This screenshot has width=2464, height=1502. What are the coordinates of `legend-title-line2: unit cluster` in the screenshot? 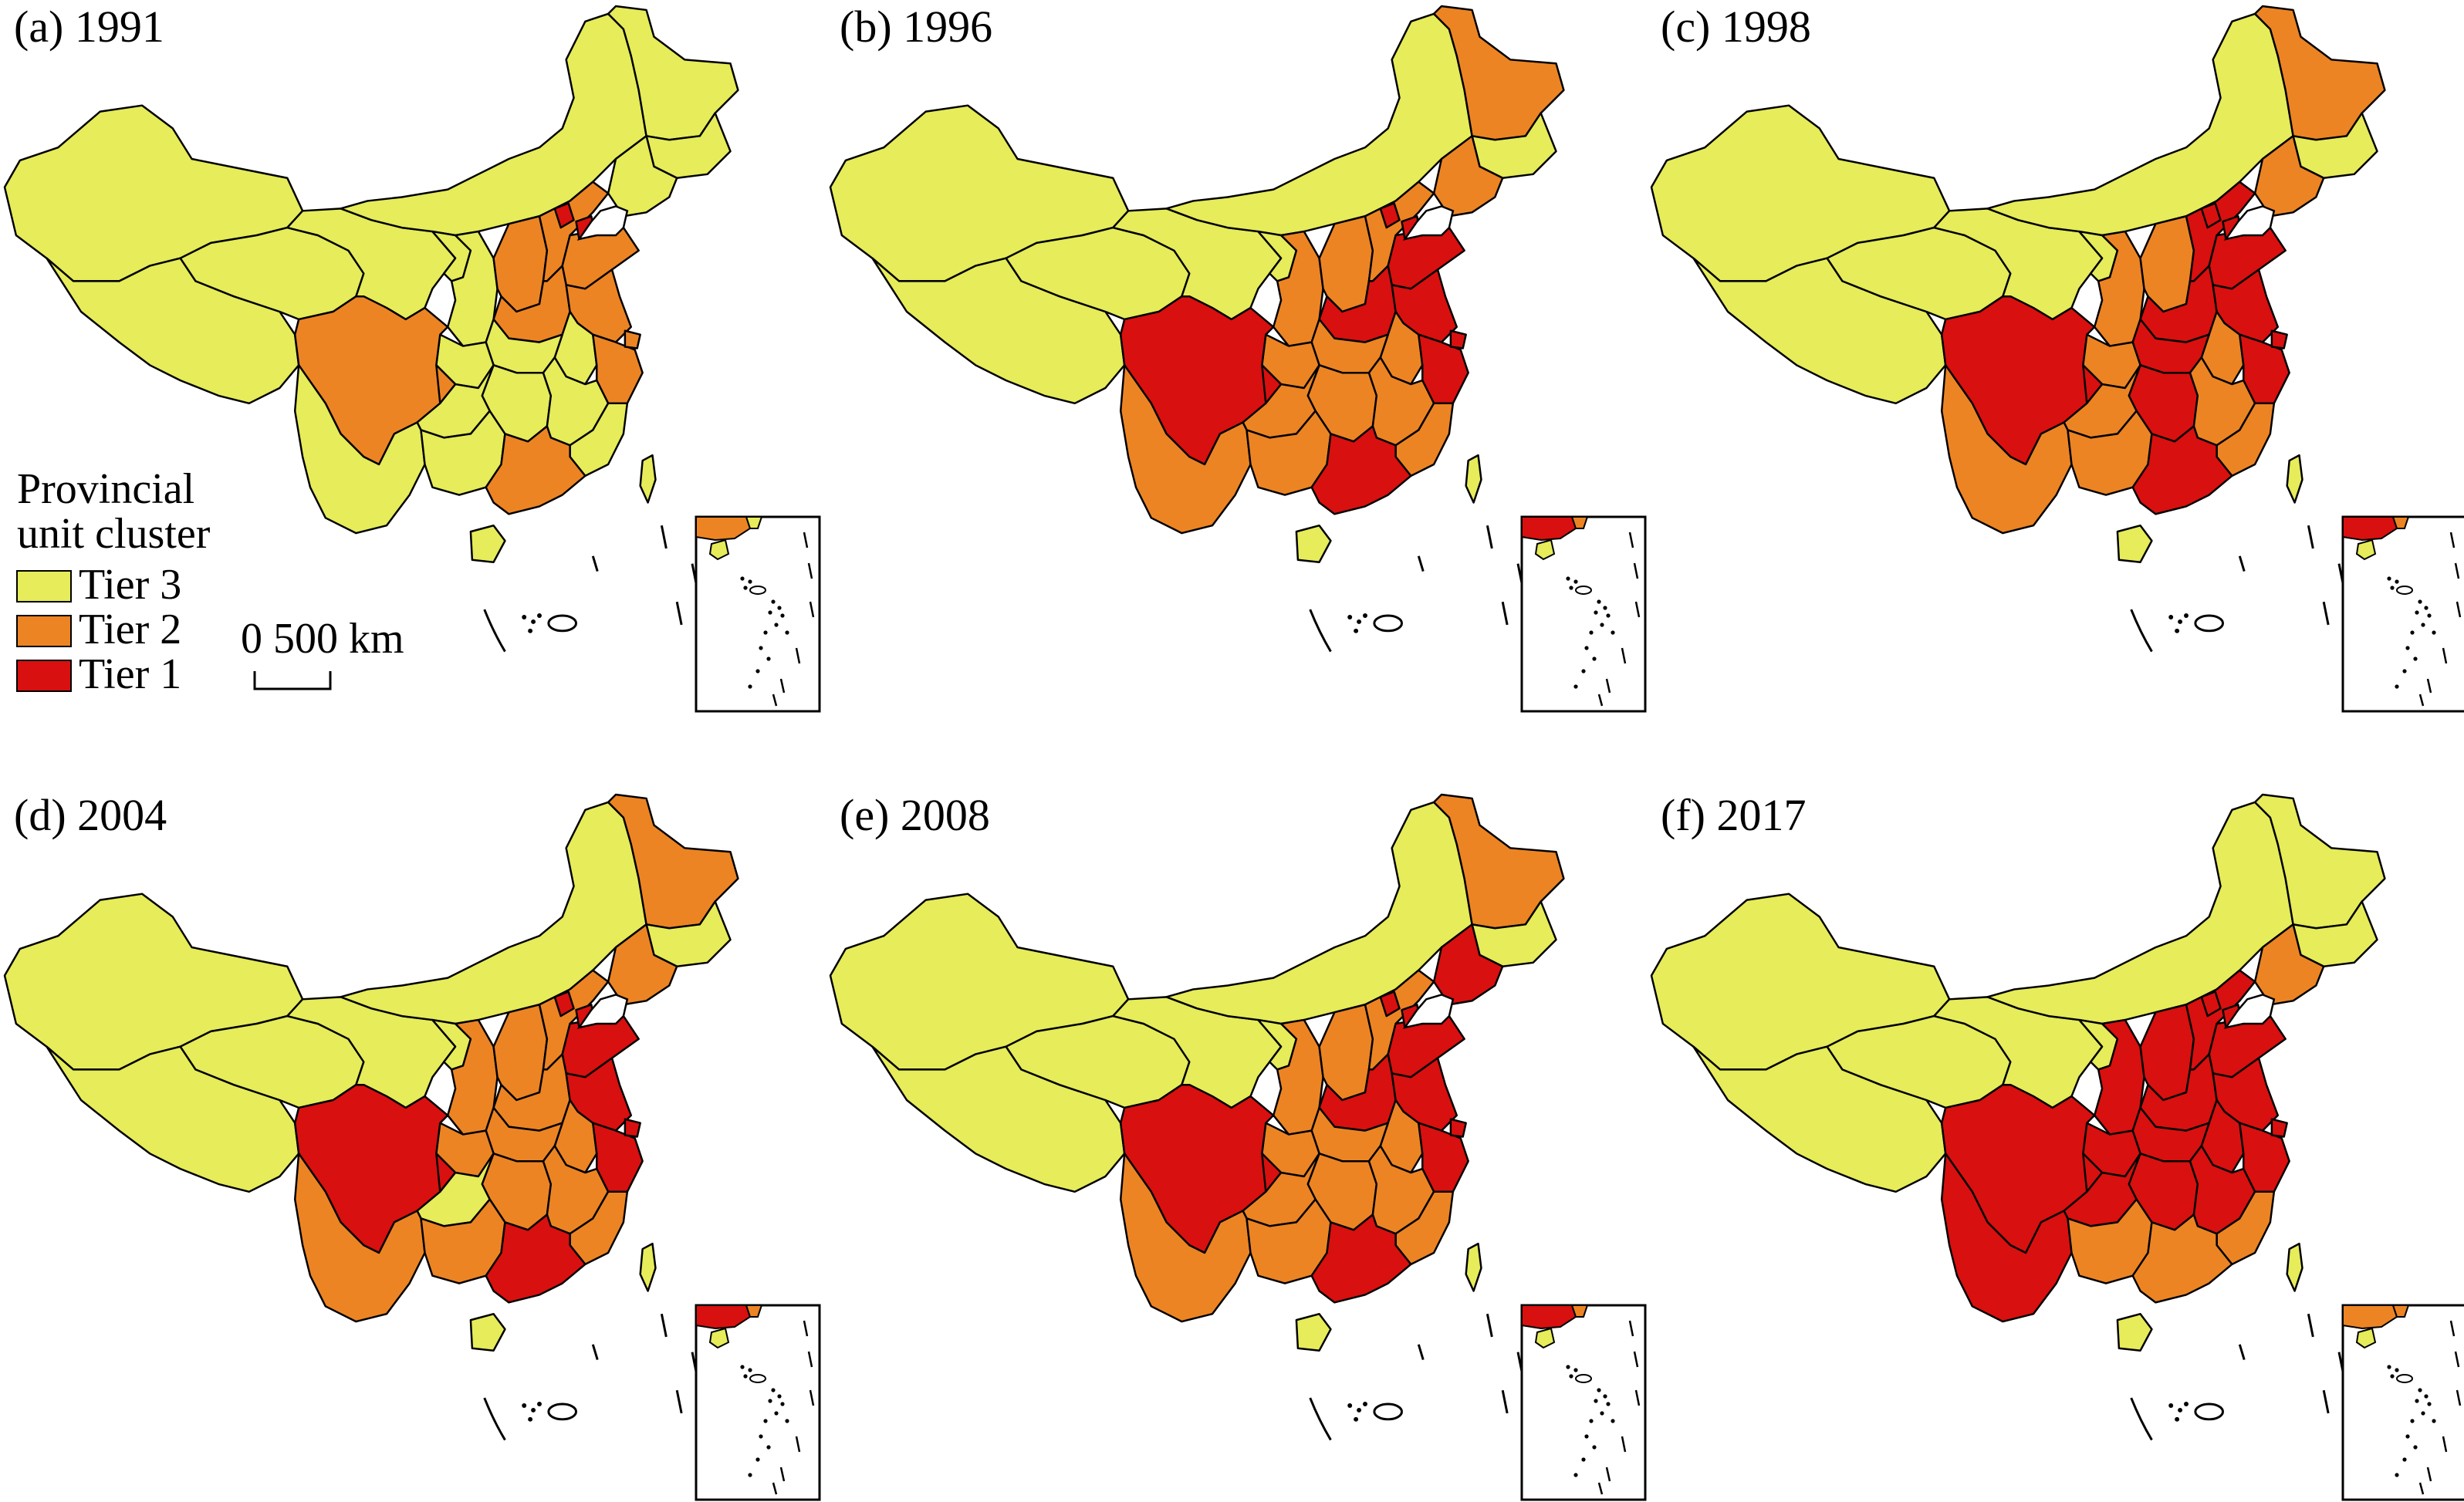 It's located at (114, 534).